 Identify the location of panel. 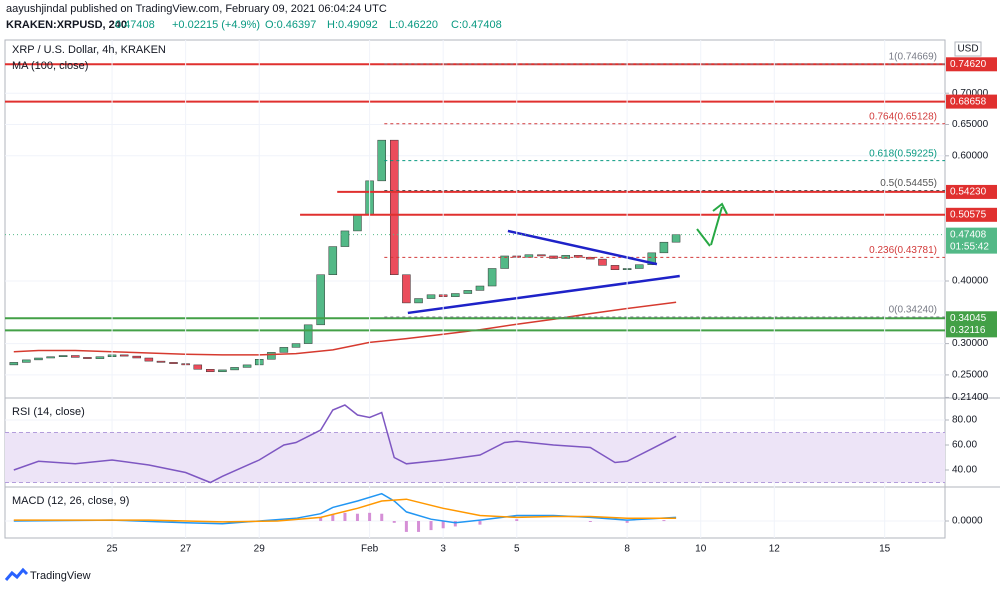
(475, 444).